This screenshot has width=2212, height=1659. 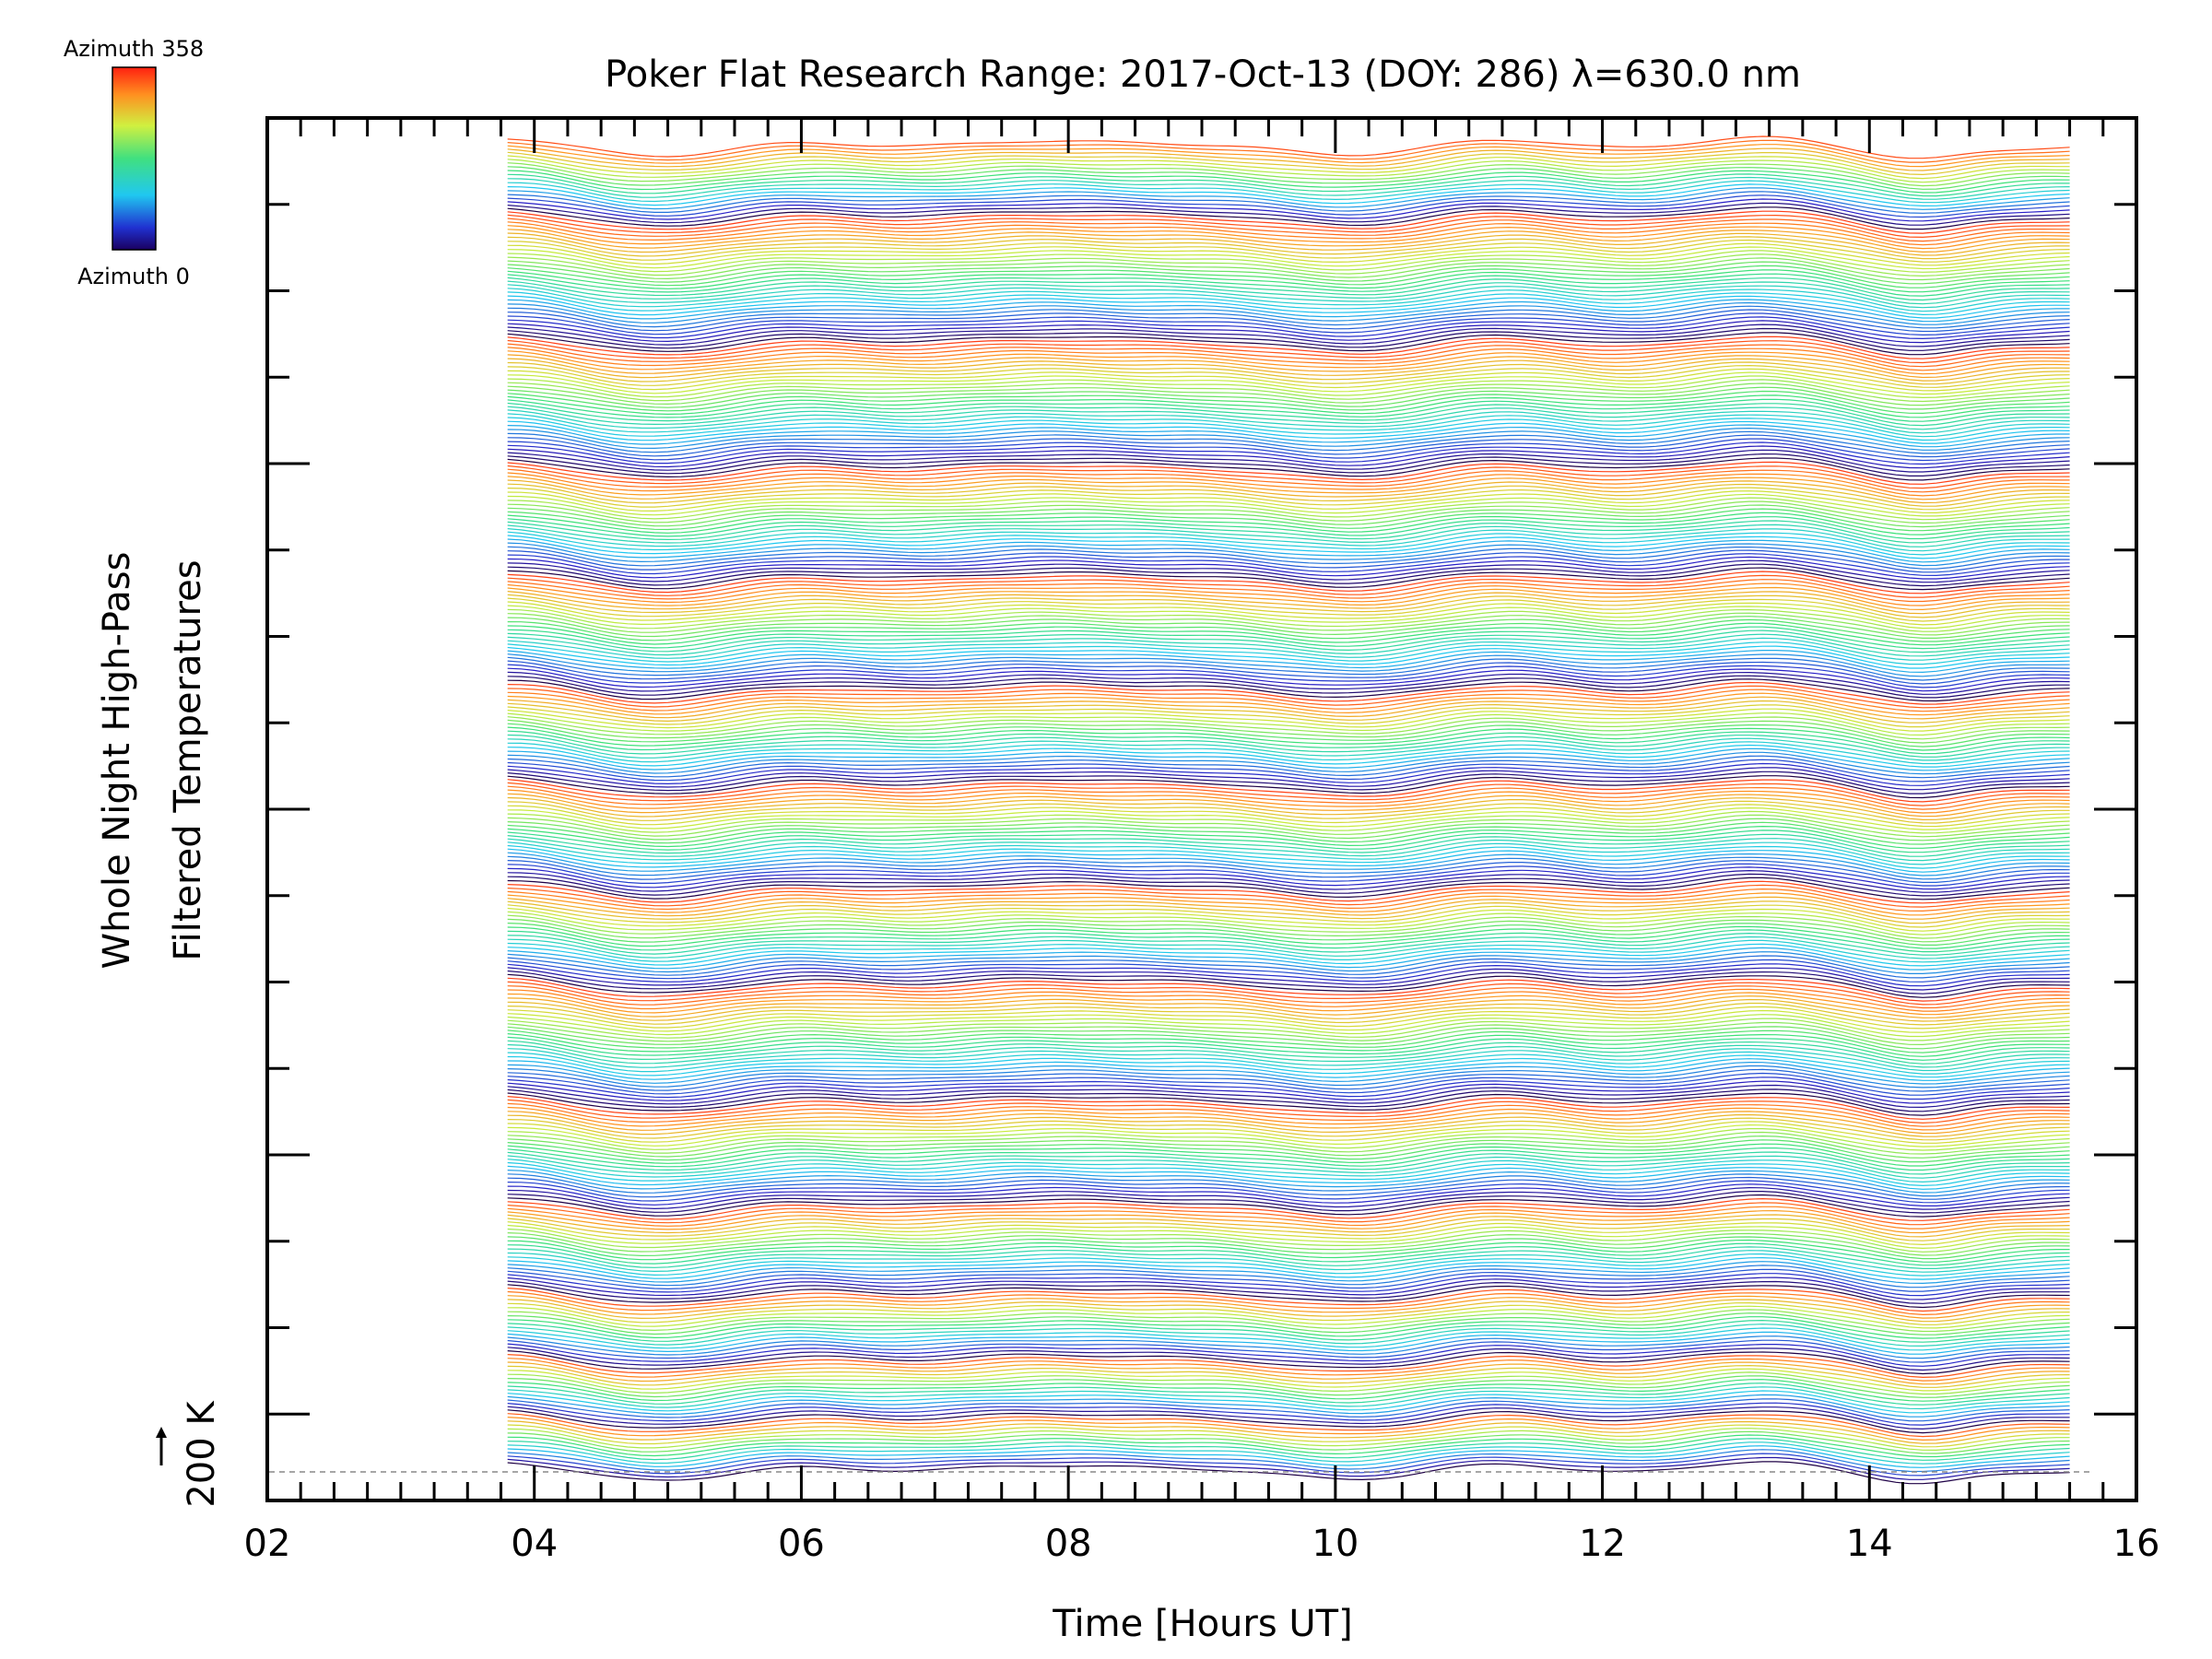 I want to click on x-tick-label: 04, so click(x=534, y=1544).